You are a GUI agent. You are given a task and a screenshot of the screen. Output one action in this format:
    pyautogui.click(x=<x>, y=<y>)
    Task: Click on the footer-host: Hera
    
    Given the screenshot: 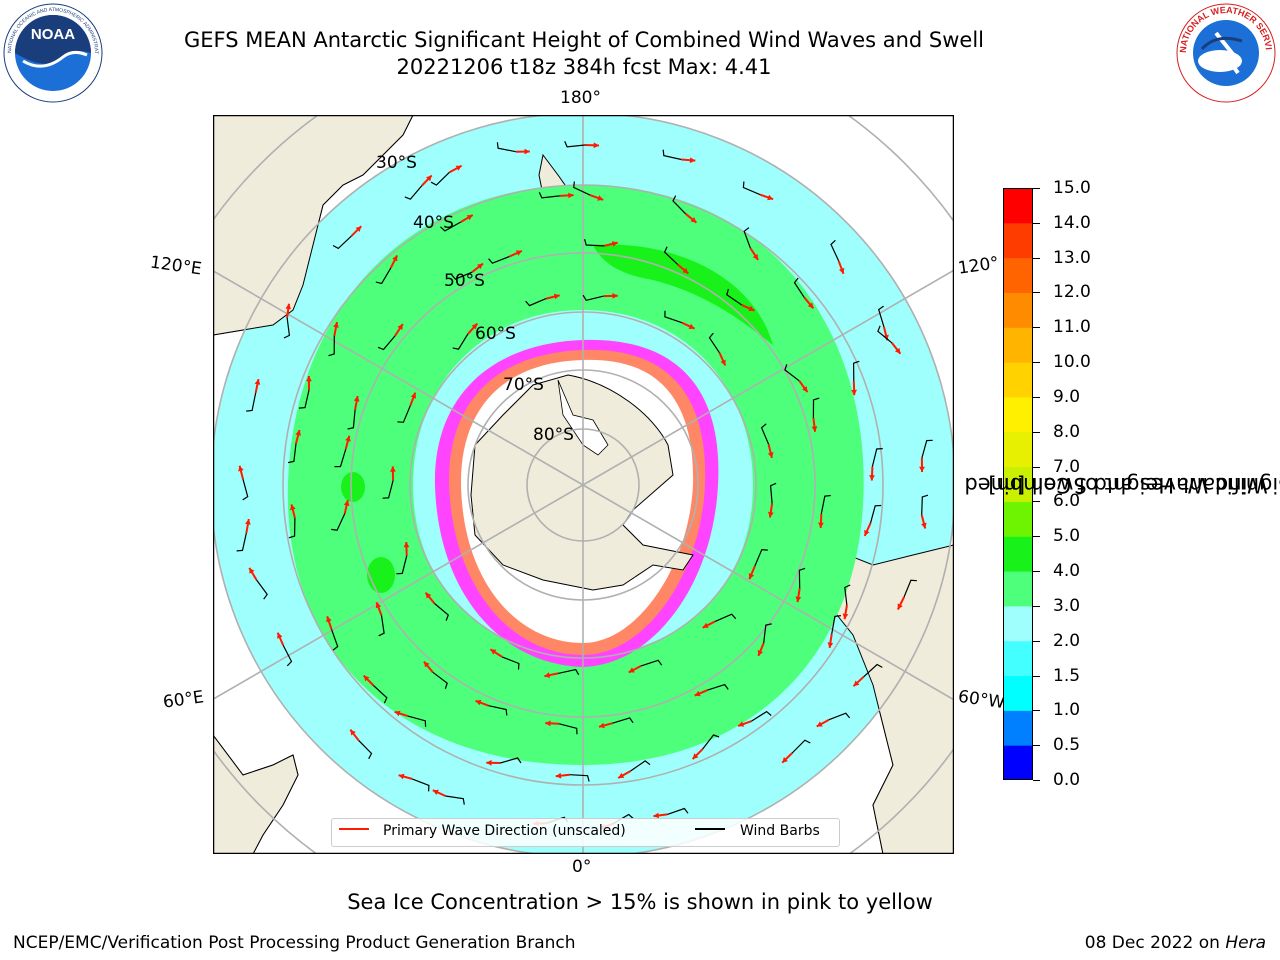 What is the action you would take?
    pyautogui.click(x=1245, y=943)
    